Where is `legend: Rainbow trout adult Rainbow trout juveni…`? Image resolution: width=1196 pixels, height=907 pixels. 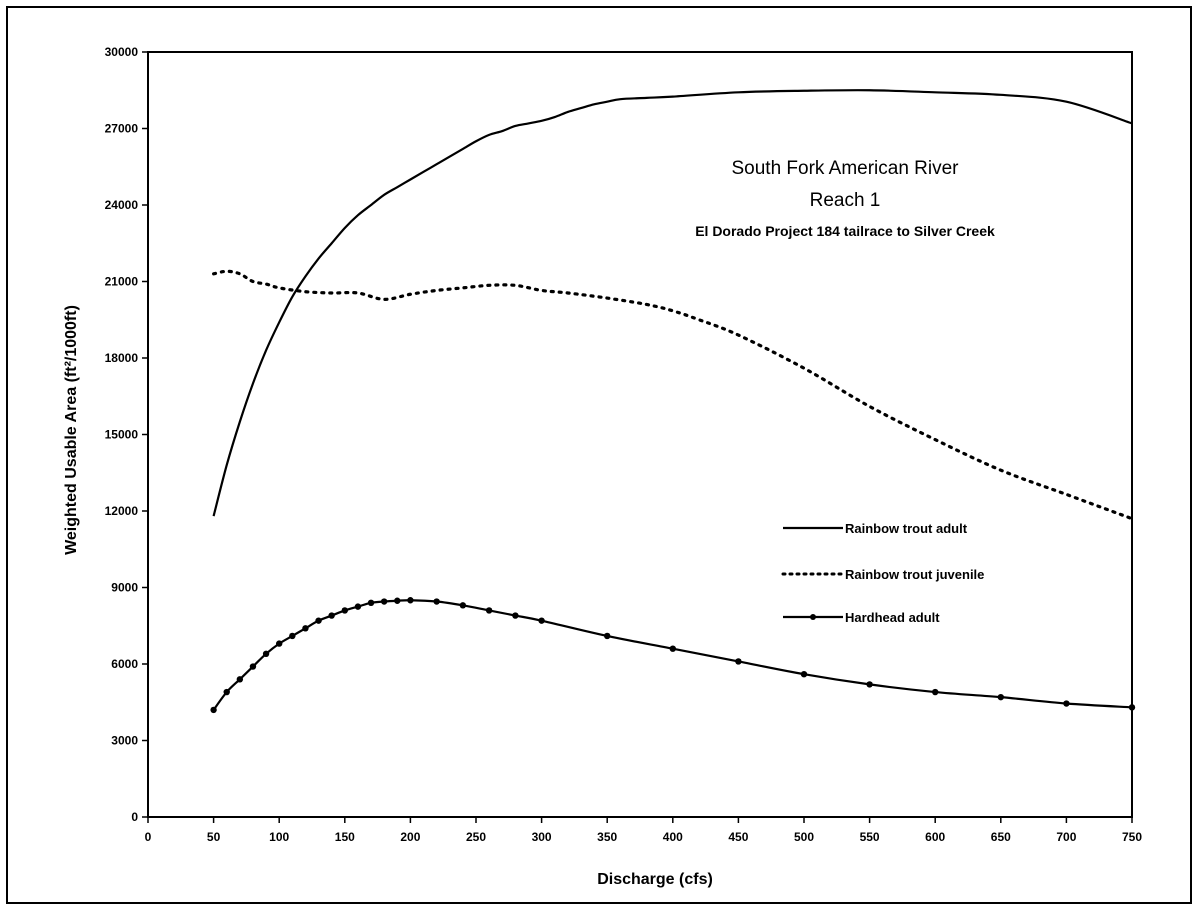
legend: Rainbow trout adult Rainbow trout juveni… is located at coordinates (882, 573).